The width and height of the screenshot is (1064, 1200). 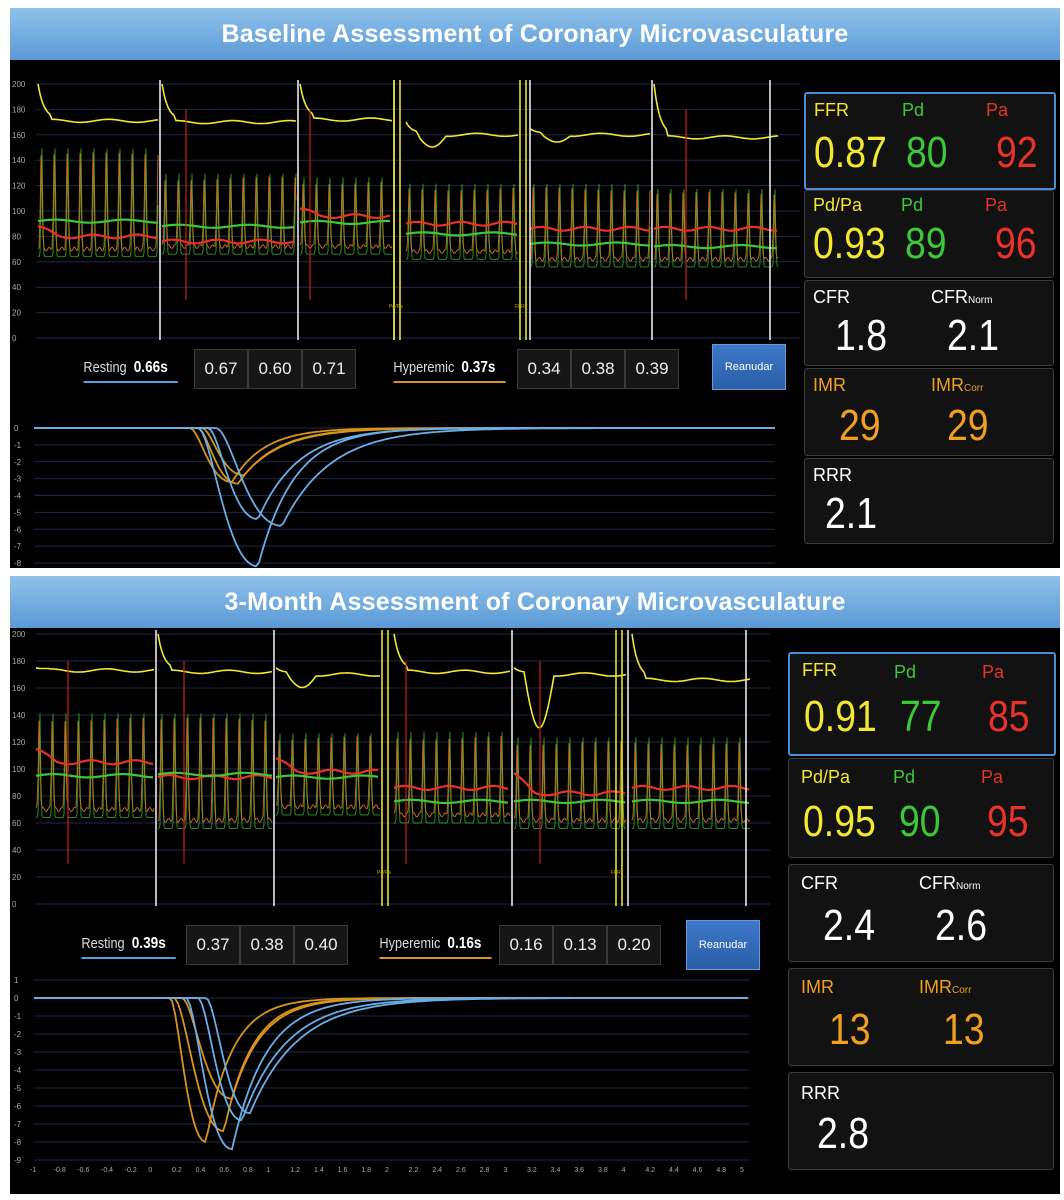 What do you see at coordinates (16, 287) in the screenshot?
I see `y-tick-label: 40` at bounding box center [16, 287].